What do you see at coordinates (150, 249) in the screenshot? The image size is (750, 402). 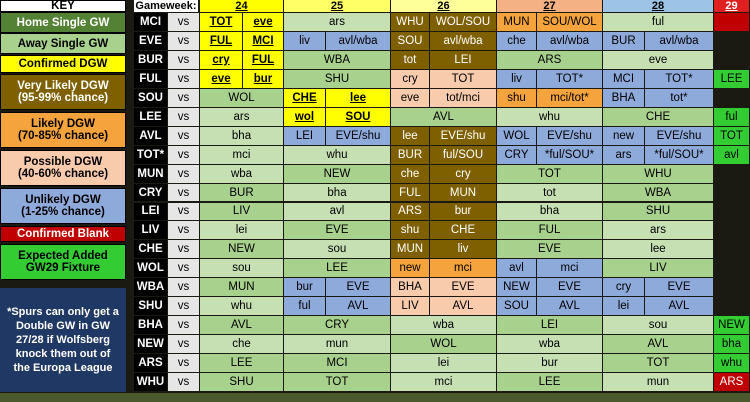 I see `team-name: CHE` at bounding box center [150, 249].